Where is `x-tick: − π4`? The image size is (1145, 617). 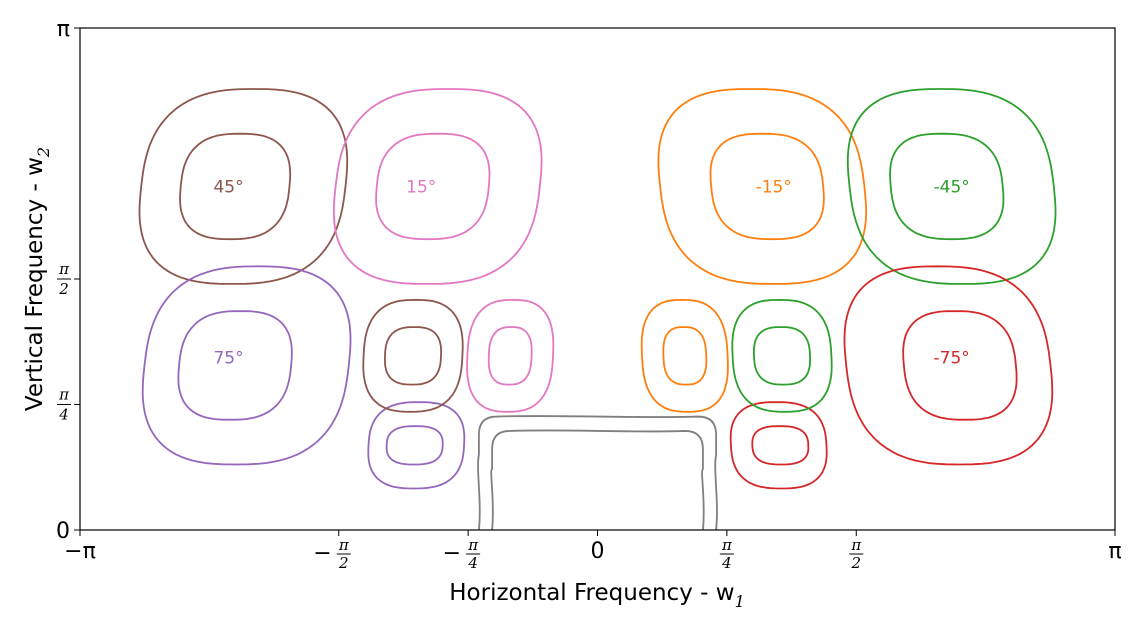 x-tick: − π4 is located at coordinates (462, 551).